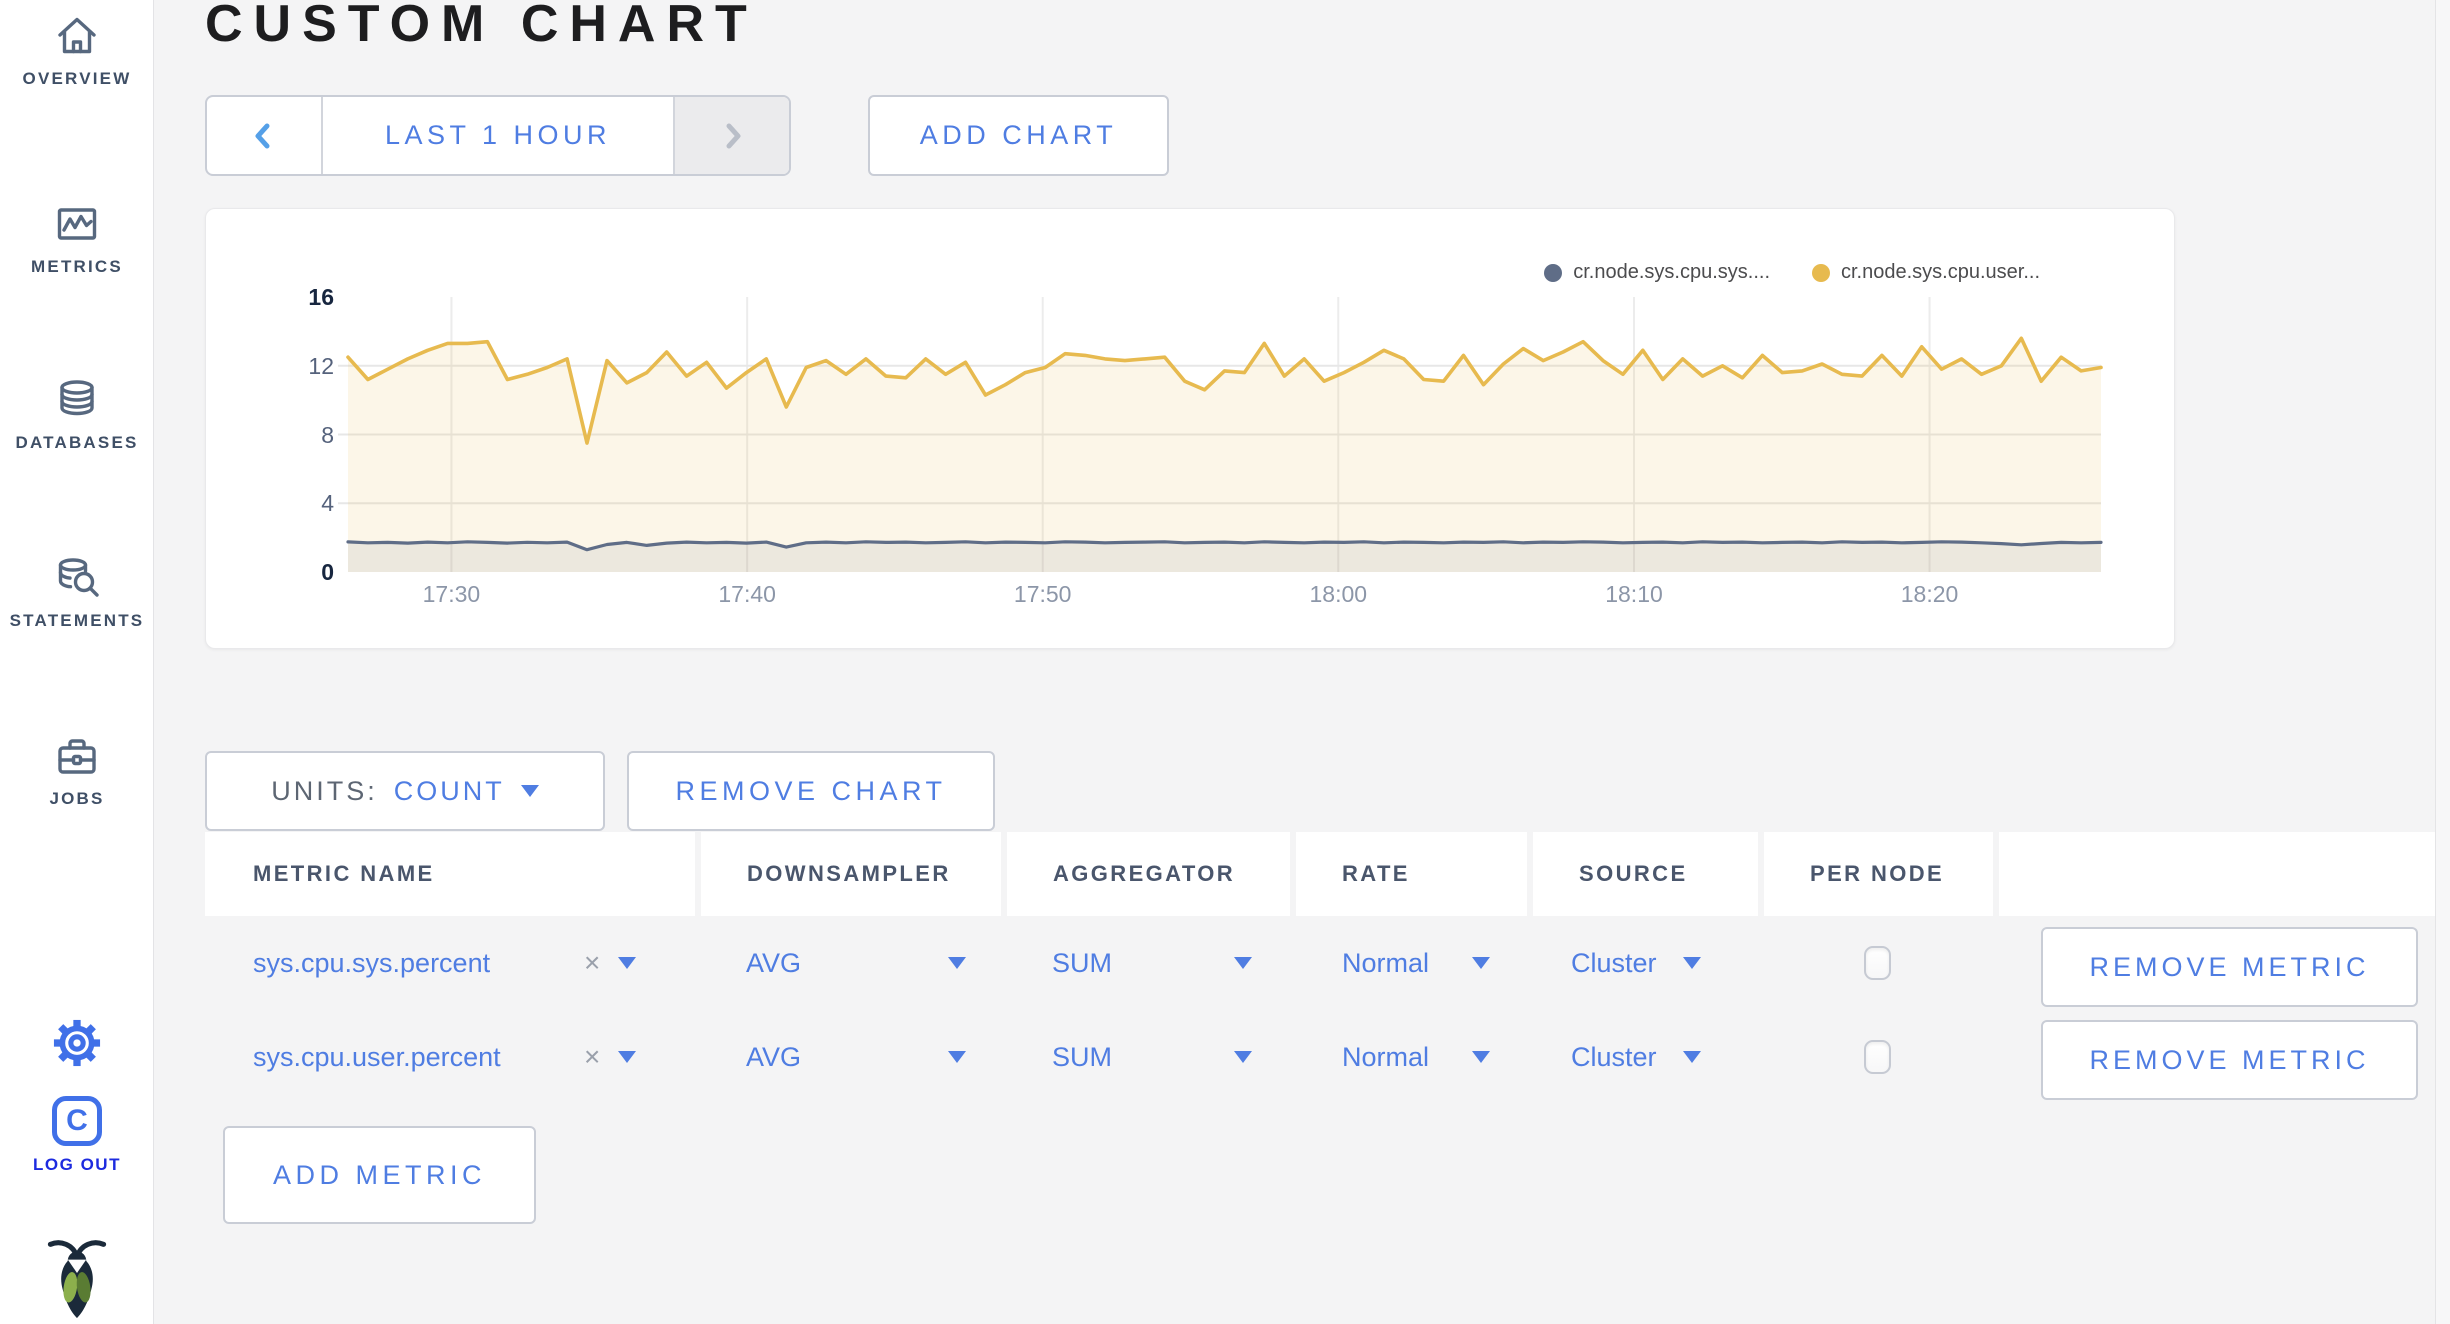  I want to click on table-row-2-aggregator-select: SUM, so click(1152, 1057).